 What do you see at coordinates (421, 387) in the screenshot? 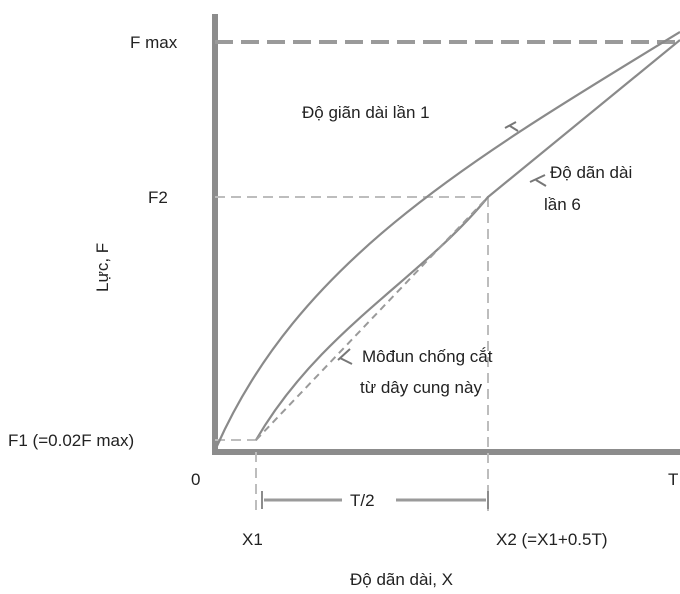
I see `modulus-label-line2: từ dây cung này` at bounding box center [421, 387].